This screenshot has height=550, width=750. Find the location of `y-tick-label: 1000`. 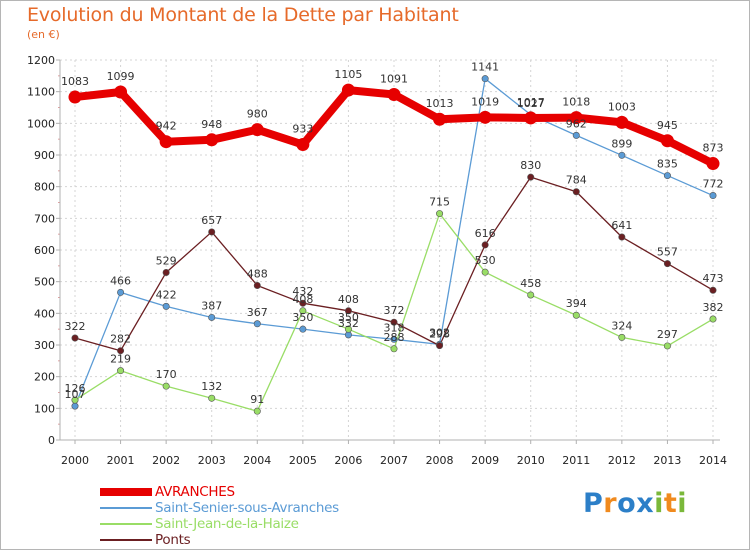

y-tick-label: 1000 is located at coordinates (41, 123).